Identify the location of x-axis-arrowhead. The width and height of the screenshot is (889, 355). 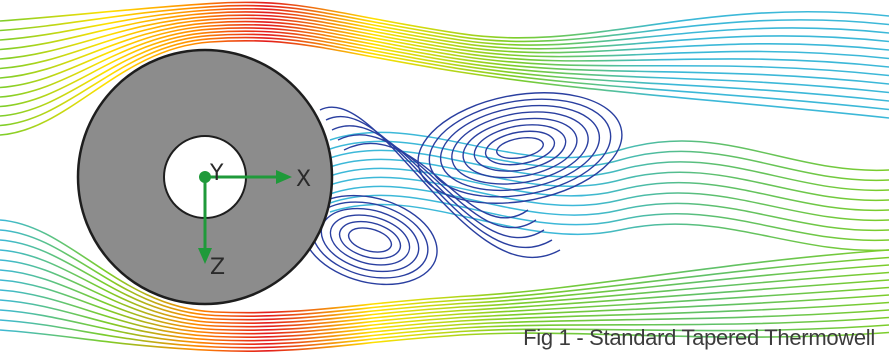
(284, 177).